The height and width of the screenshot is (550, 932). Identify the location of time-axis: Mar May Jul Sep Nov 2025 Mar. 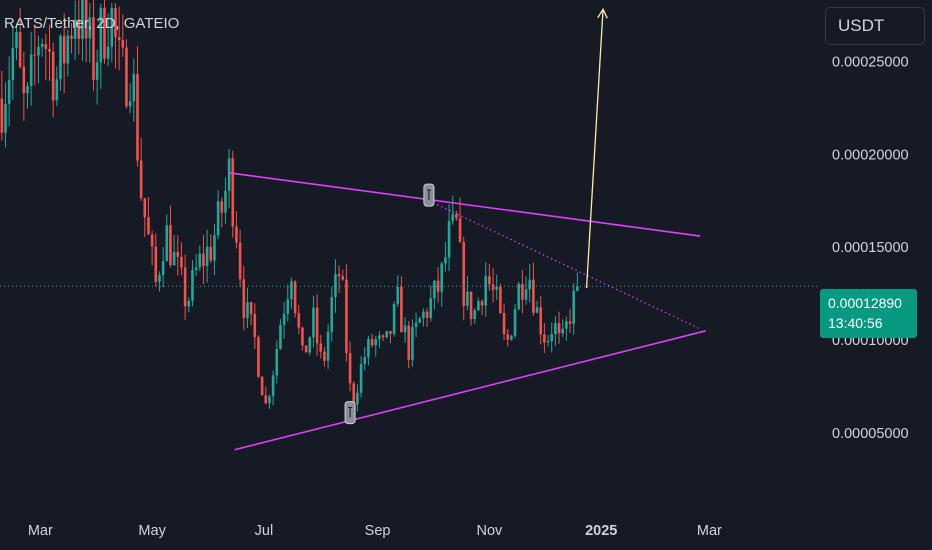
(375, 531).